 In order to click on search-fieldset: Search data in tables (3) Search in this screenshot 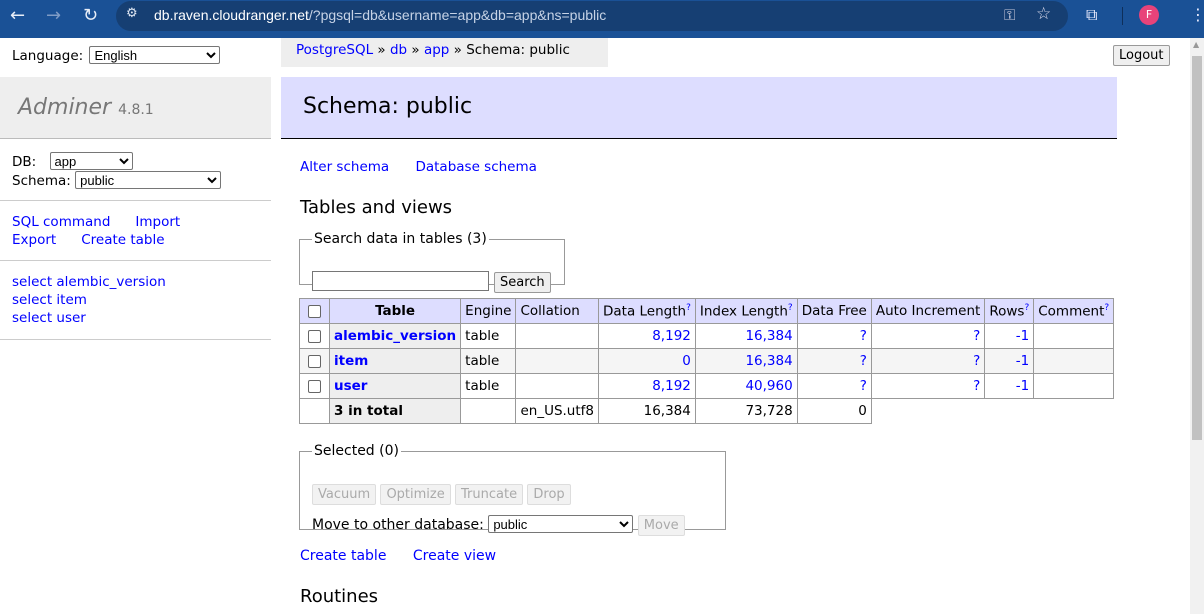, I will do `click(432, 262)`.